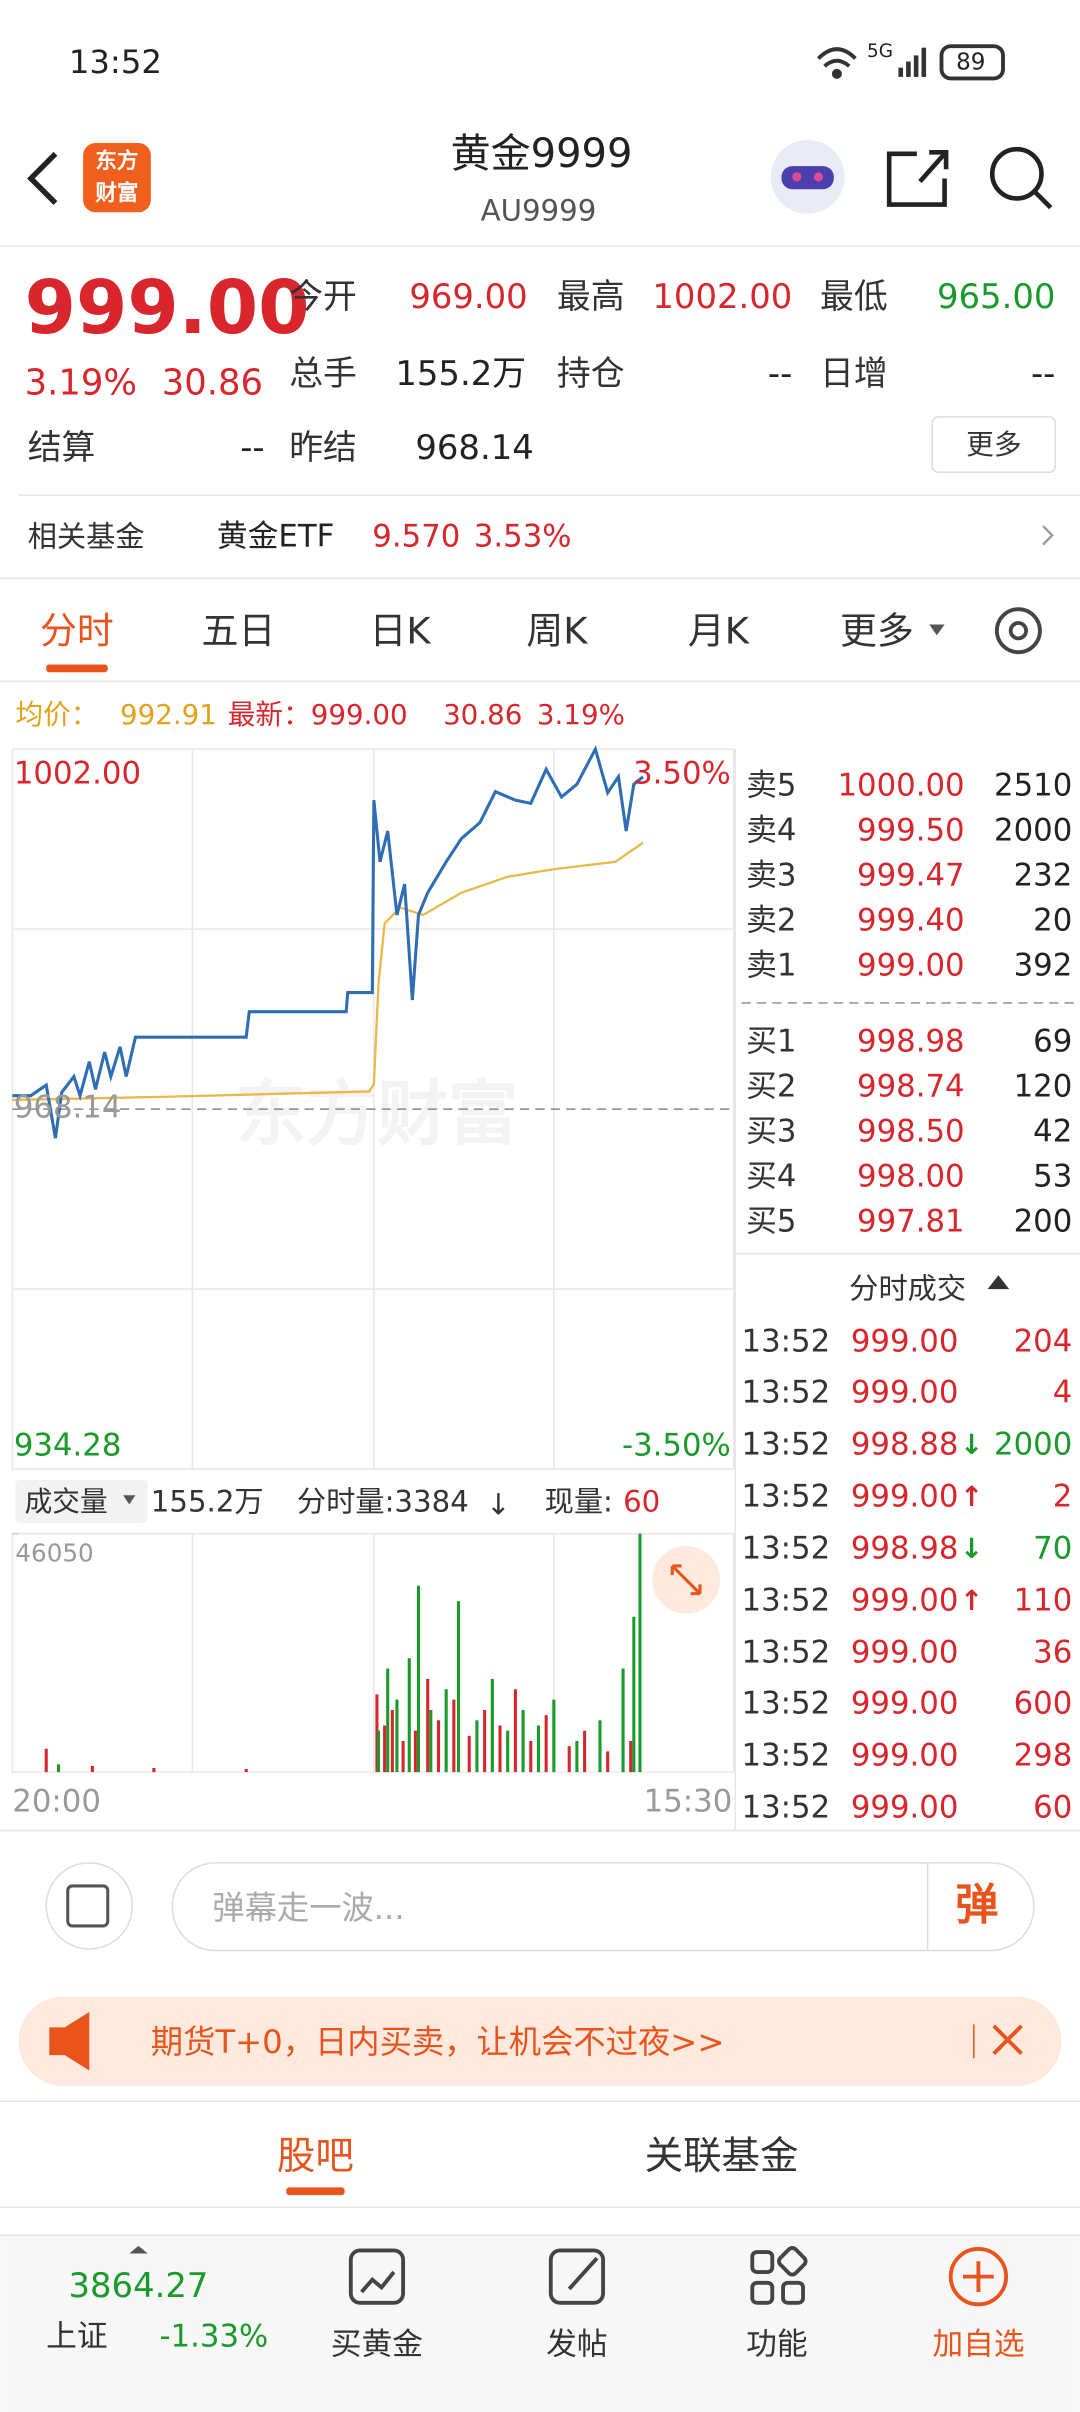 Image resolution: width=1080 pixels, height=2412 pixels. I want to click on tab: 更多, so click(877, 631).